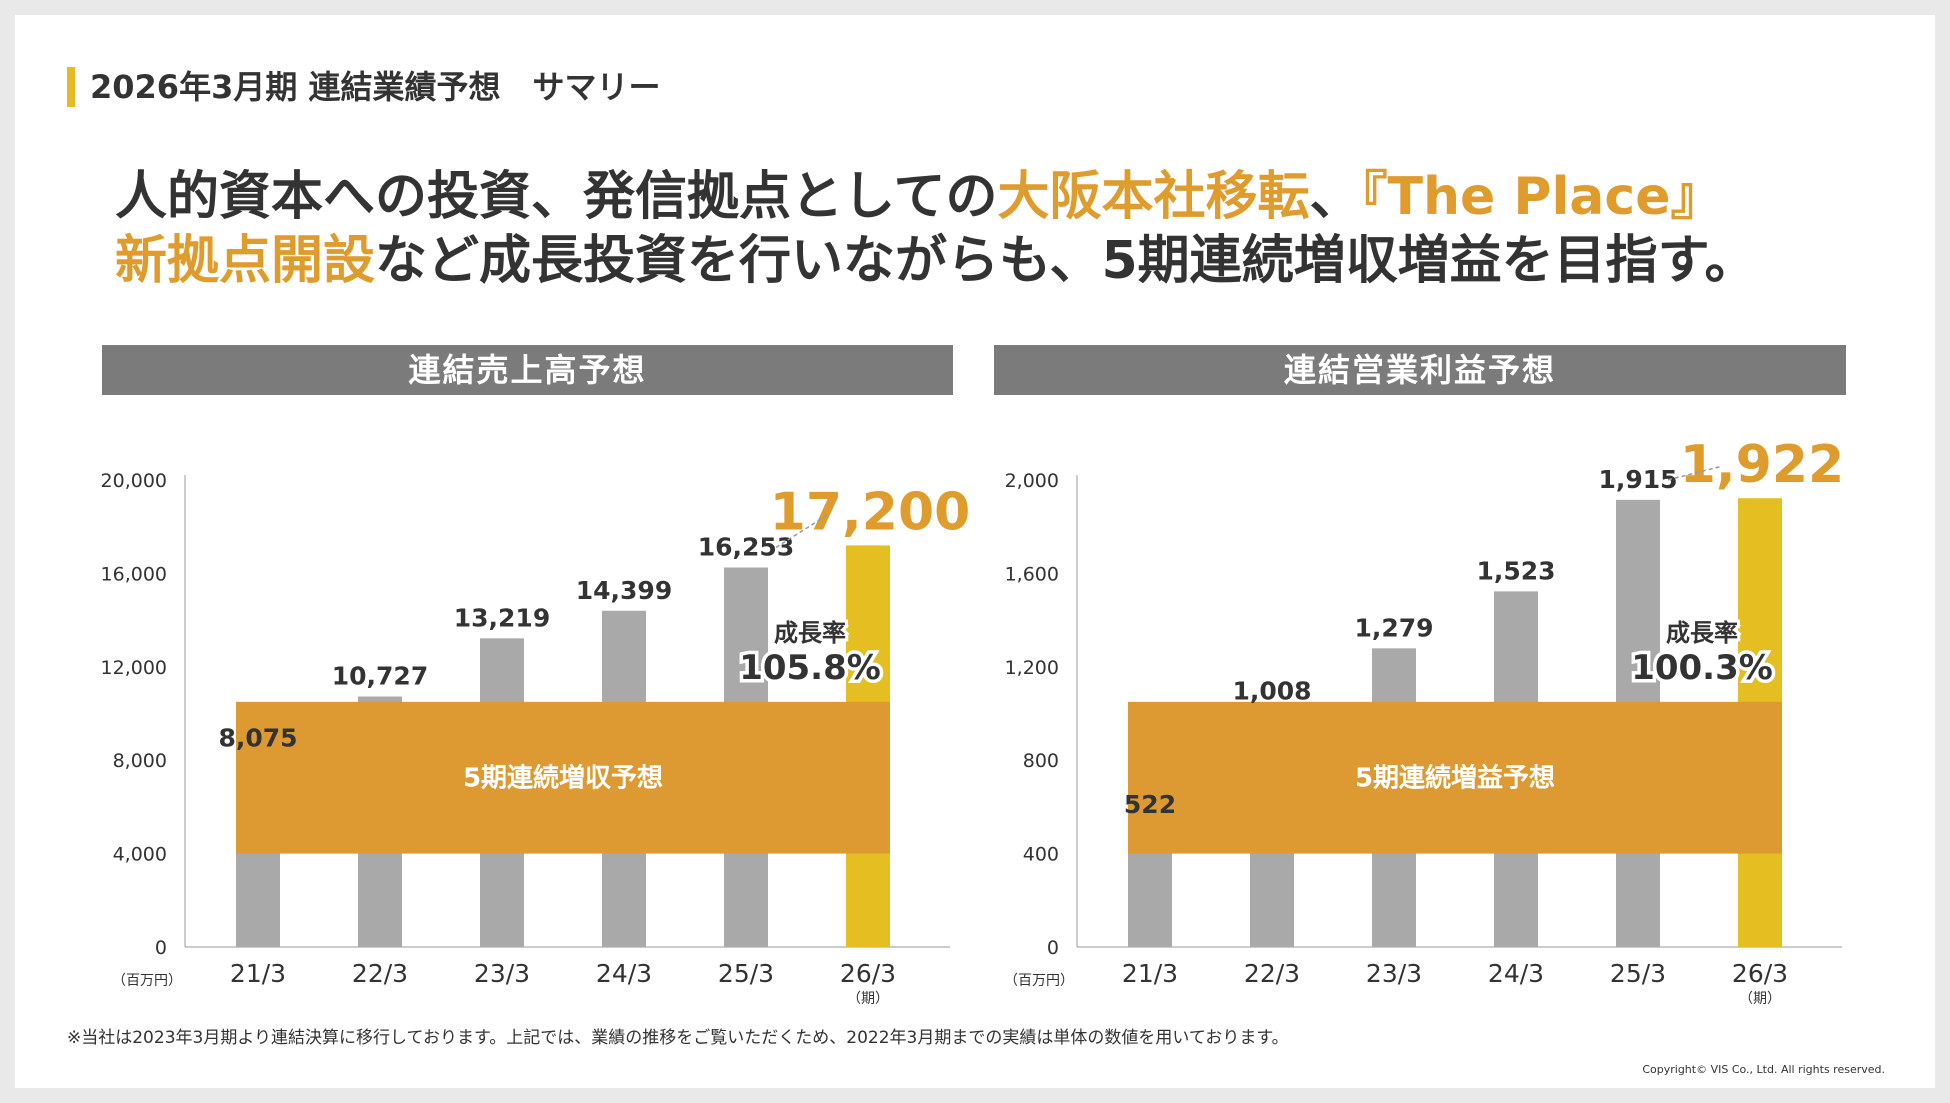 The width and height of the screenshot is (1950, 1103). I want to click on bar-value-label: 522, so click(1150, 804).